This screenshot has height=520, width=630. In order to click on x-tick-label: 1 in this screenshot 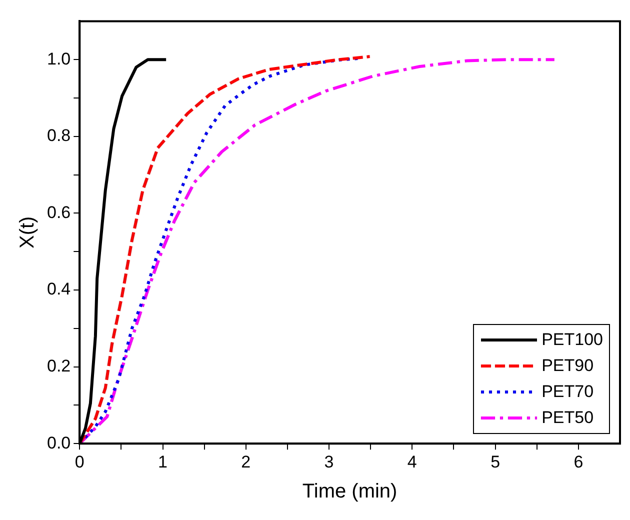, I will do `click(163, 462)`.